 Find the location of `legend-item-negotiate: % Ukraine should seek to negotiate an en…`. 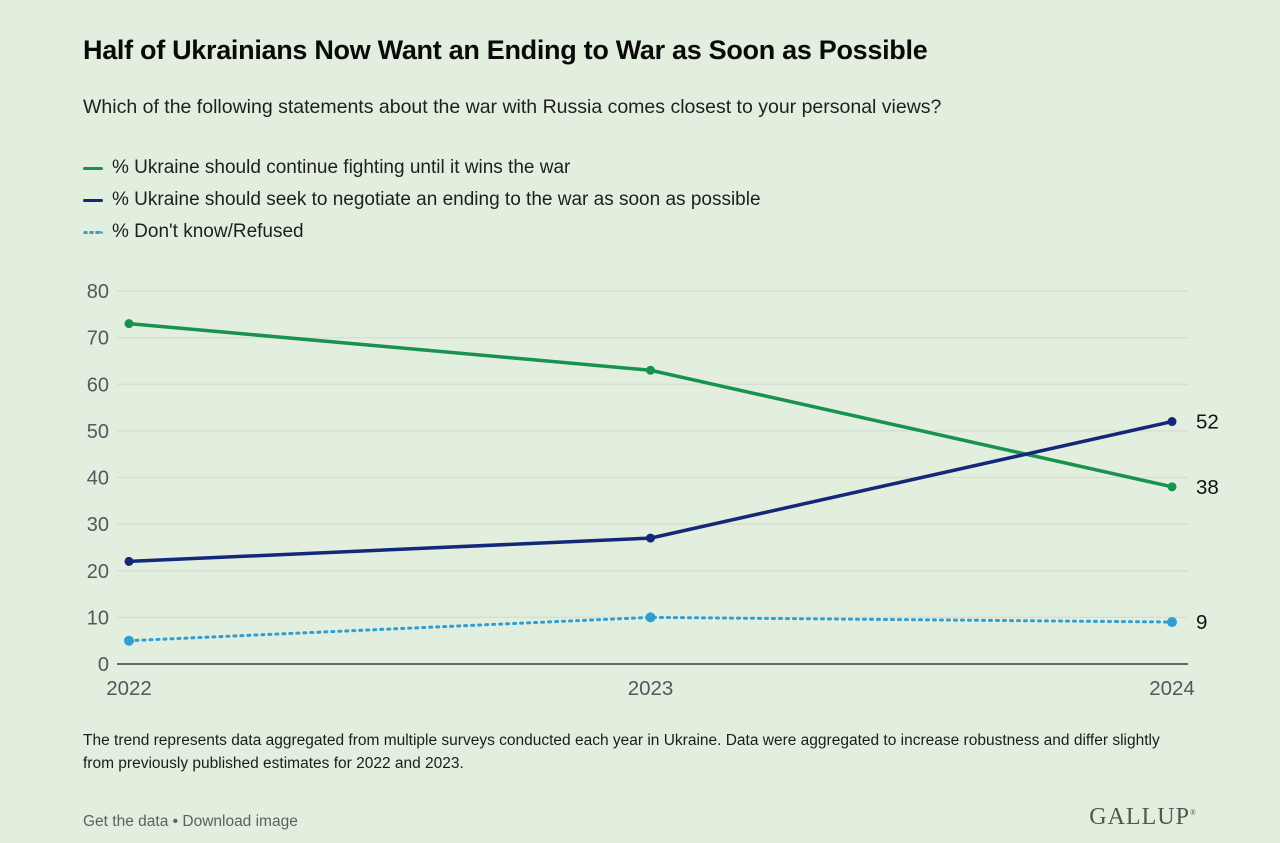

legend-item-negotiate: % Ukraine should seek to negotiate an en… is located at coordinates (640, 200).